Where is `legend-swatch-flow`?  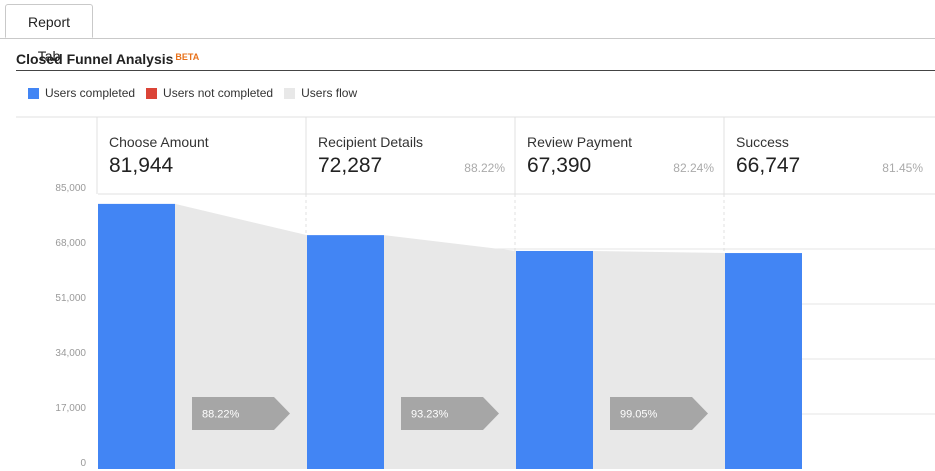 legend-swatch-flow is located at coordinates (290, 93).